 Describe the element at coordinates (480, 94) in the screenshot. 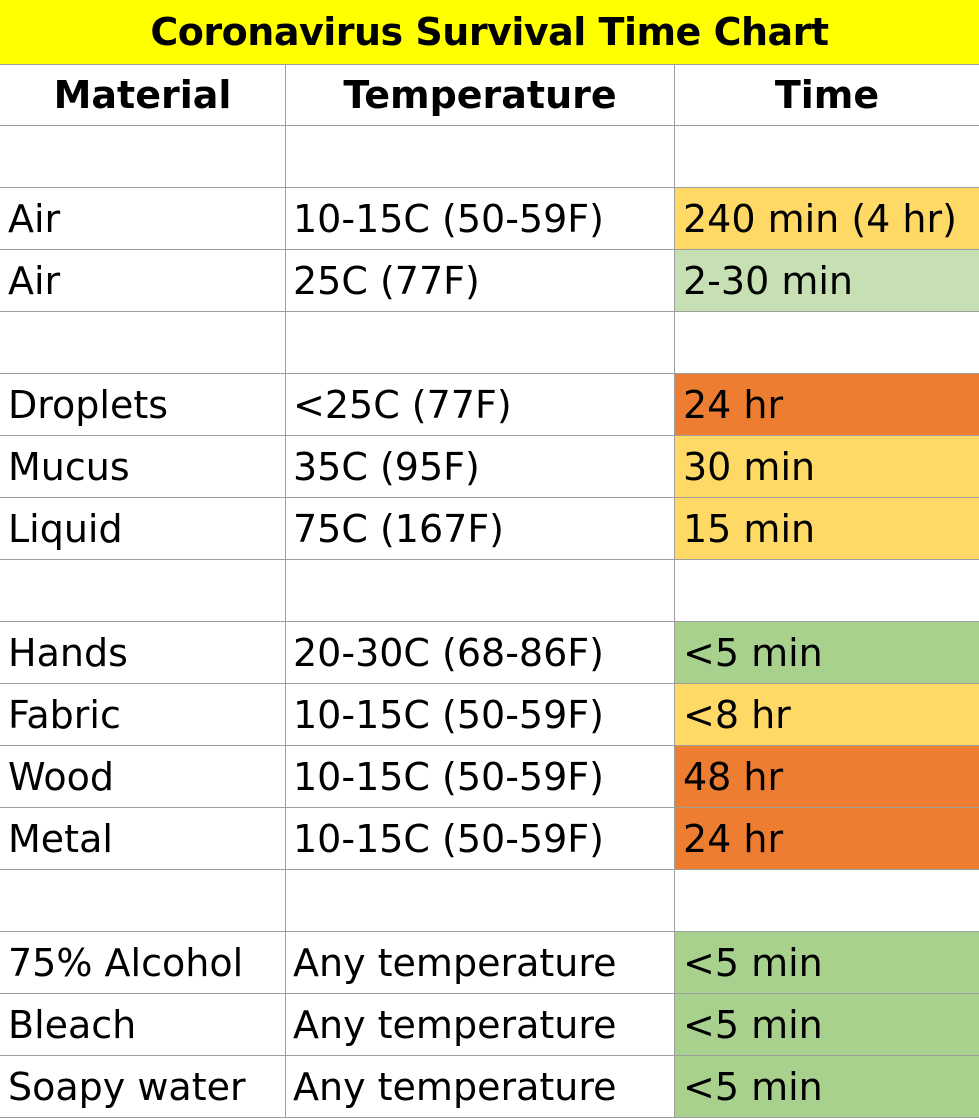

I see `header-temperature: Temperature` at that location.